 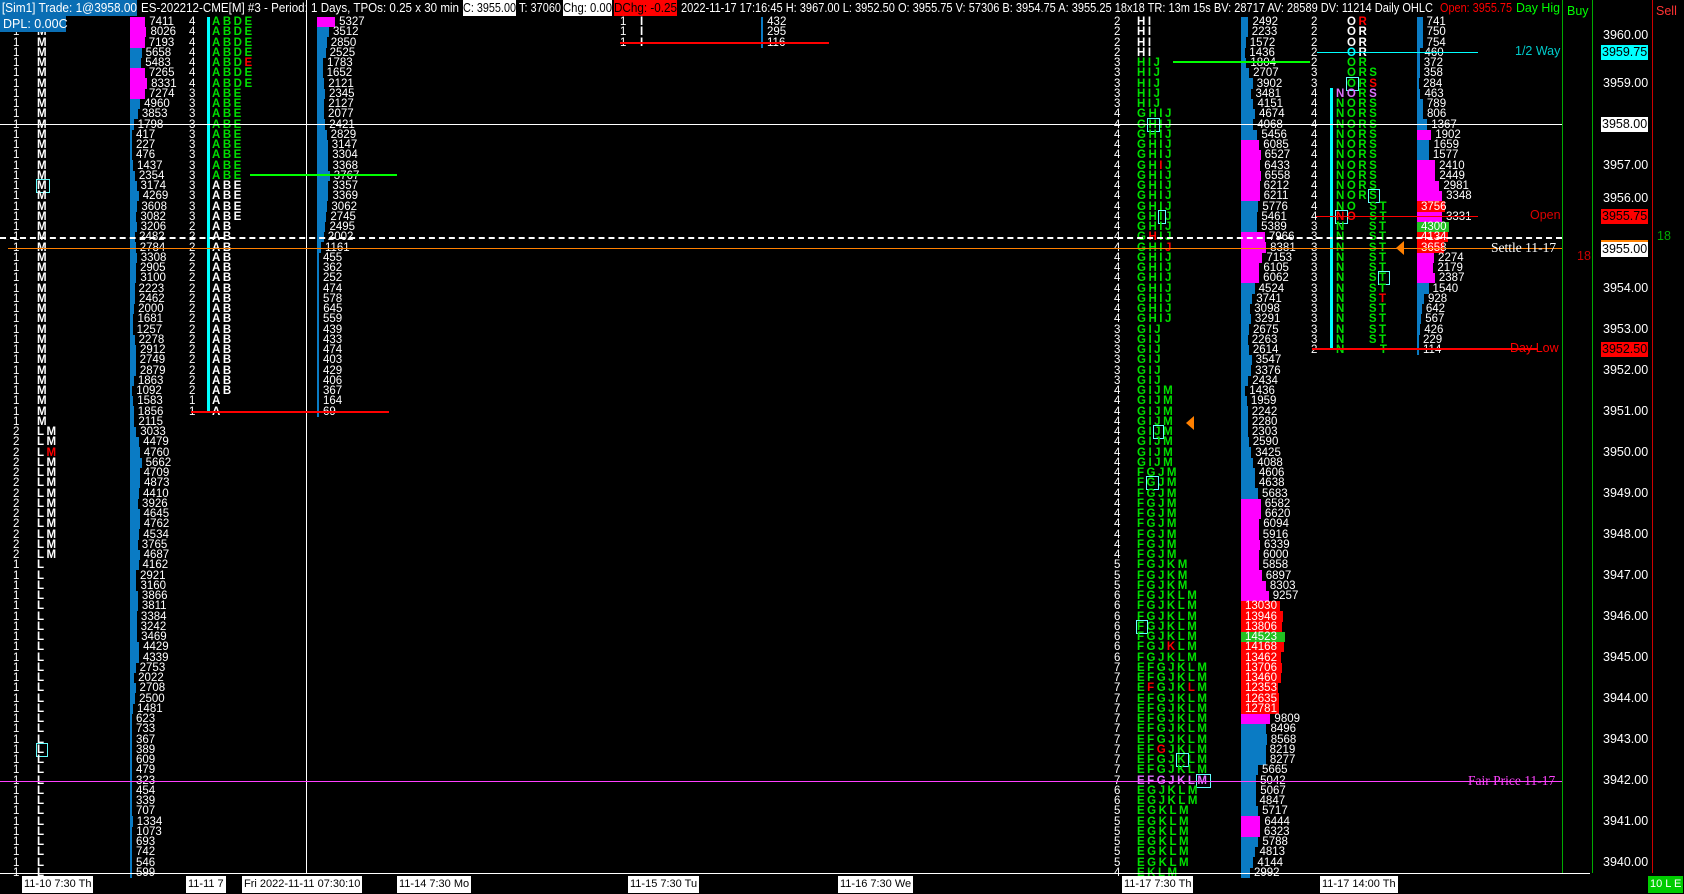 I want to click on tick-count: T: 37060, so click(x=540, y=8).